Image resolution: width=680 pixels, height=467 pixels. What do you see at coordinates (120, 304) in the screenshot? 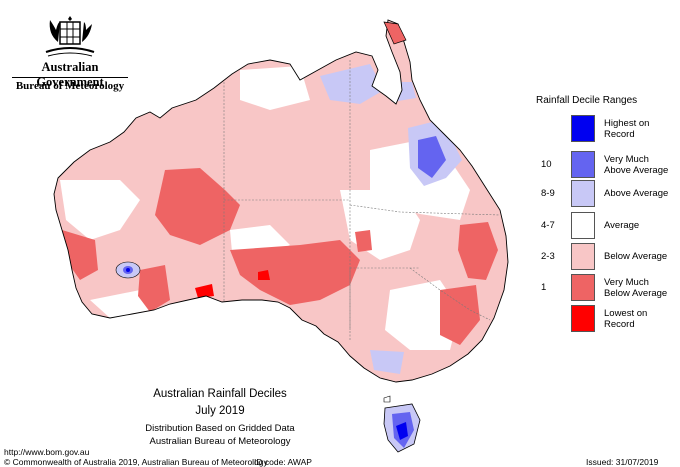
I see `sw-average-region` at bounding box center [120, 304].